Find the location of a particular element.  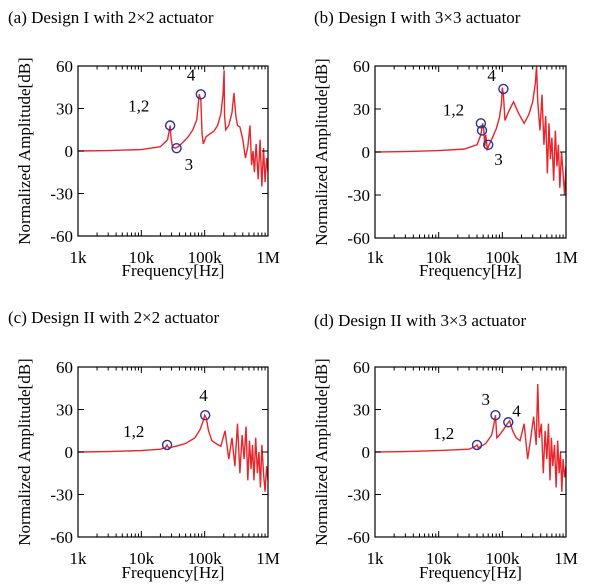

panel-title: (a) Design I with 2×2 actuator is located at coordinates (111, 17).